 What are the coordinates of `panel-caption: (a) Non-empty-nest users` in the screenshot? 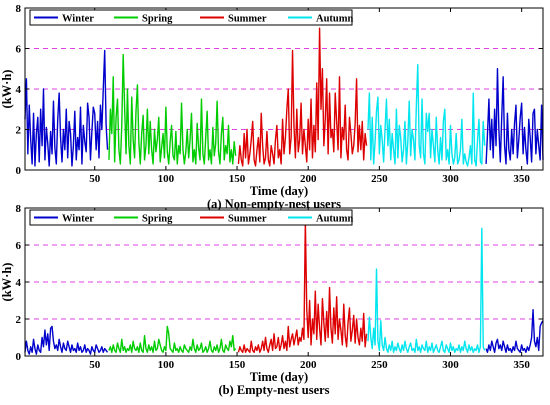 It's located at (274, 204).